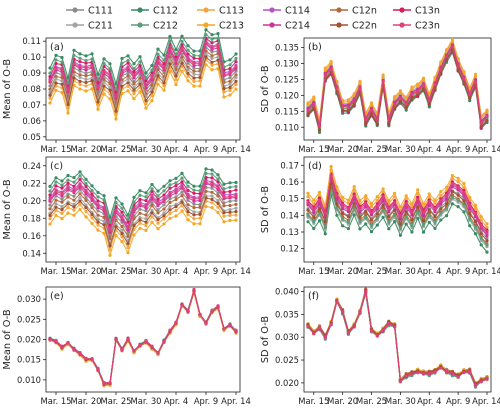  I want to click on legend-label-c13n: C13n, so click(427, 10).